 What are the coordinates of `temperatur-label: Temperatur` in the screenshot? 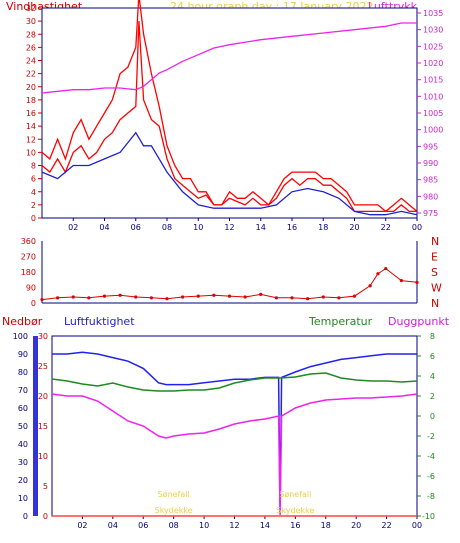 It's located at (341, 321).